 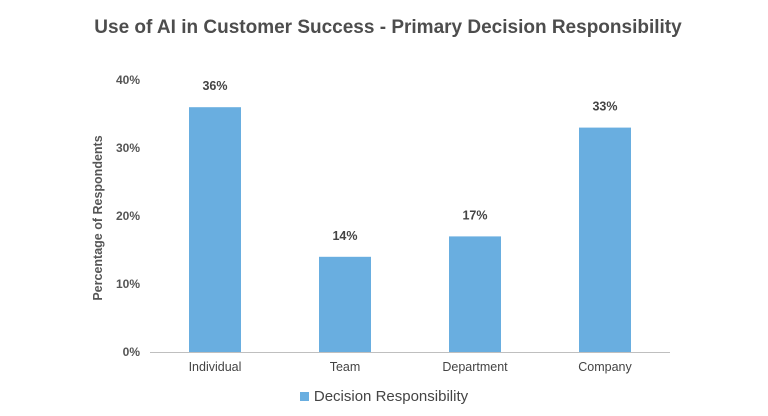 I want to click on y-tick-label: 0%, so click(x=132, y=352).